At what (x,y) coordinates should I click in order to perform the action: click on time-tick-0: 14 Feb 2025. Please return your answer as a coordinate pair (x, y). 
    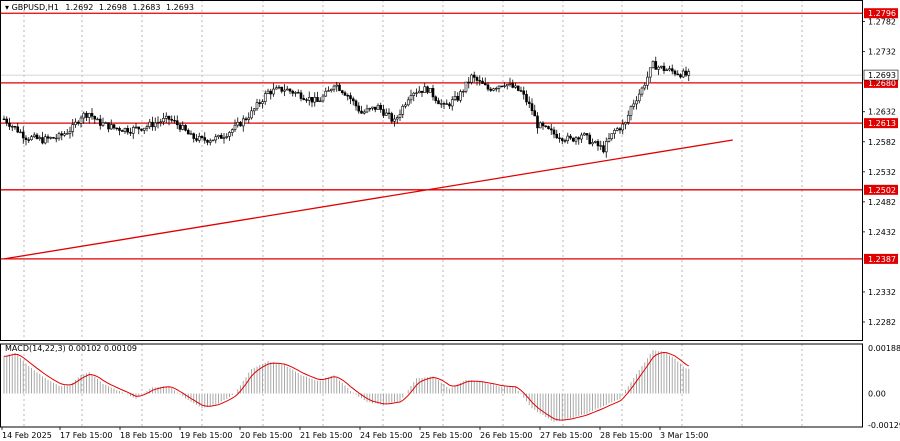
    Looking at the image, I should click on (27, 435).